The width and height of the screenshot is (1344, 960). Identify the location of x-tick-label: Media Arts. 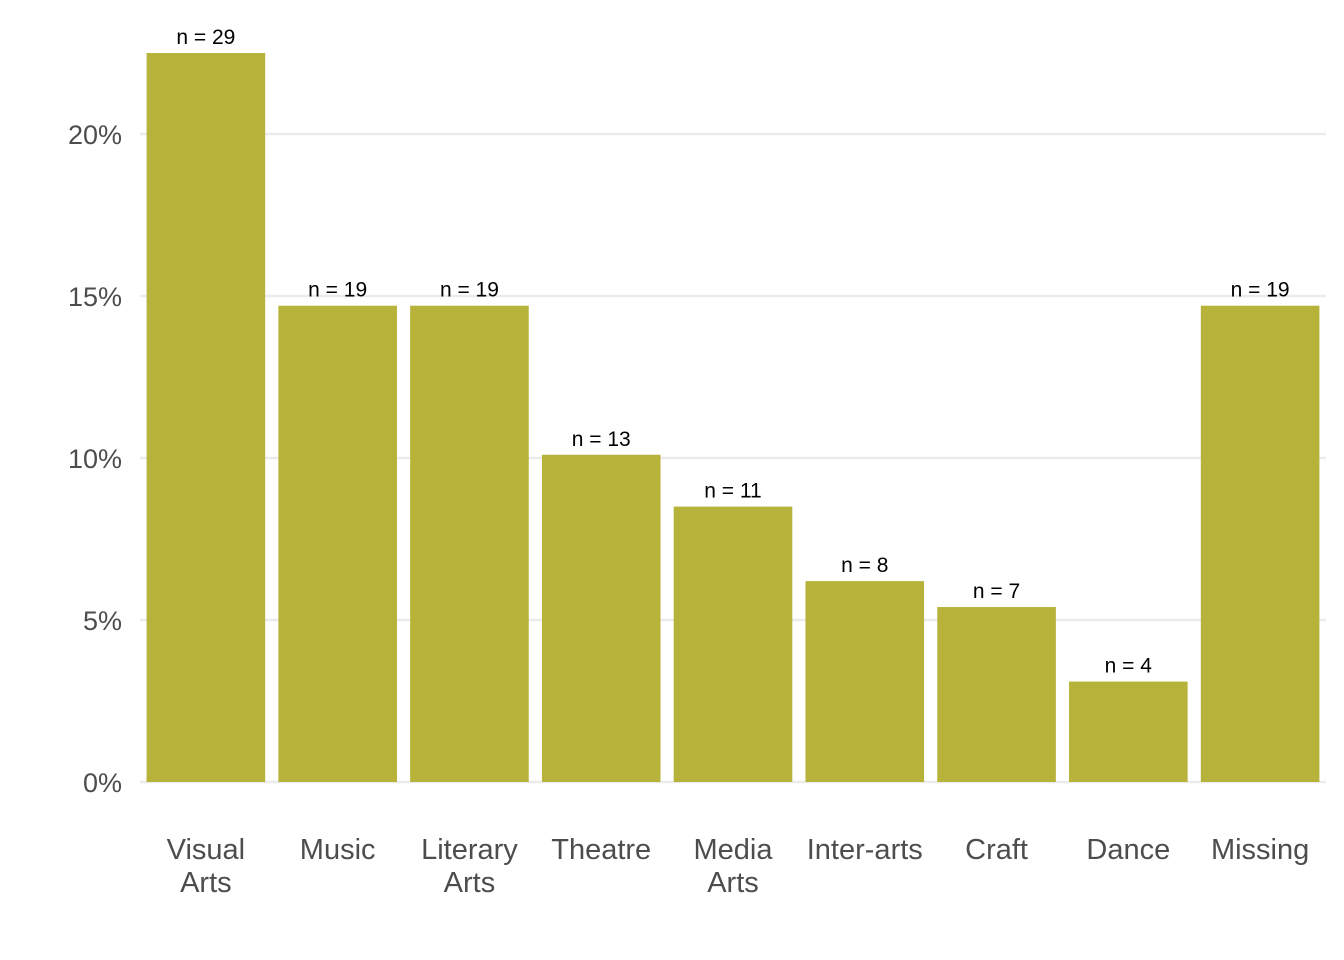
(734, 866).